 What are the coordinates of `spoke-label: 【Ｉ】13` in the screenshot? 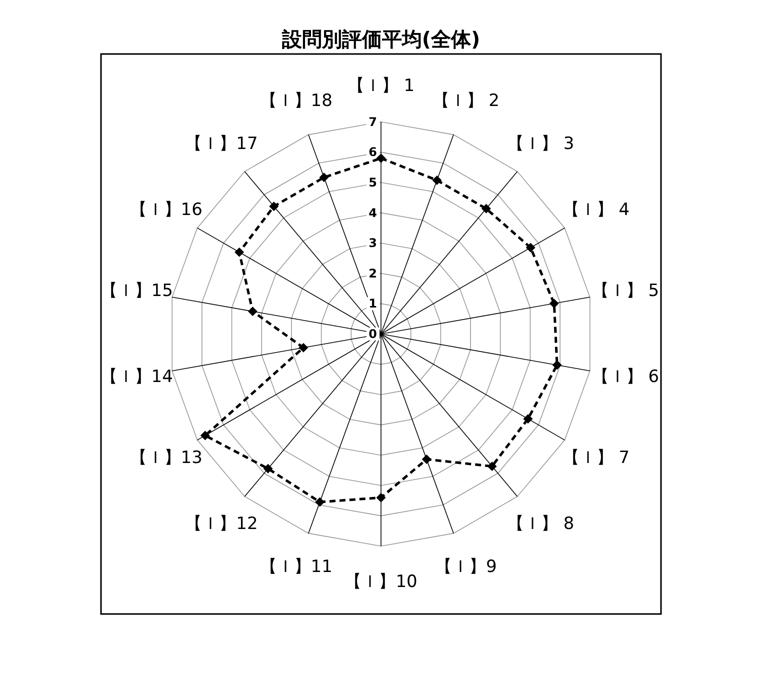 It's located at (166, 458).